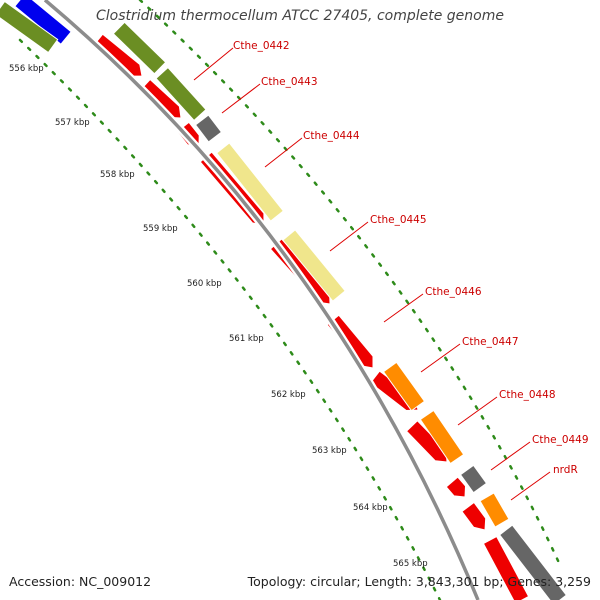 The image size is (600, 600). Describe the element at coordinates (288, 395) in the screenshot. I see `tick-label: 562 kbp` at that location.